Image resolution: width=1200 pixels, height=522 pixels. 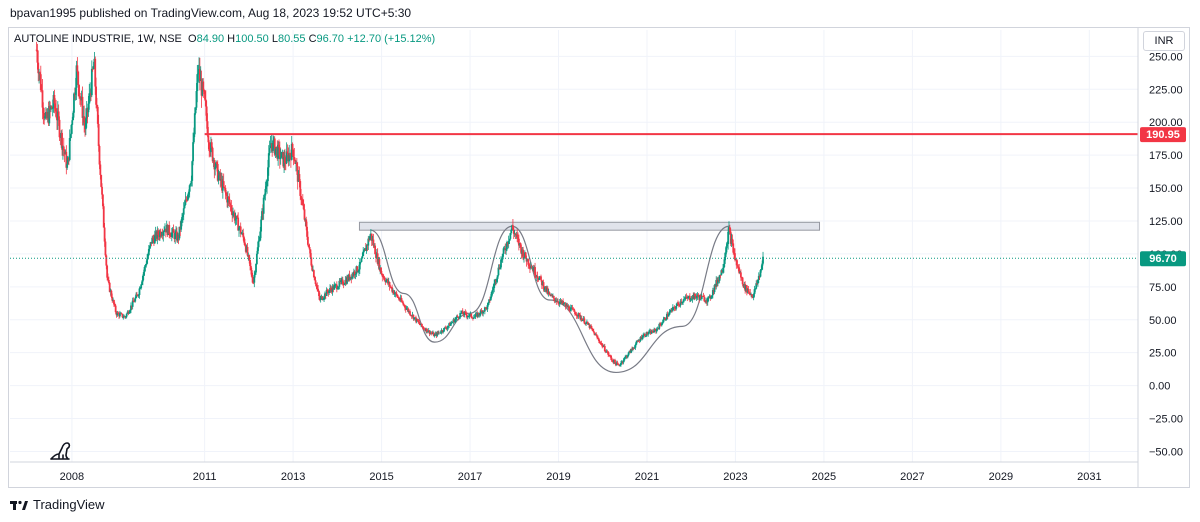 I want to click on dinosaur-icon, so click(x=61, y=450).